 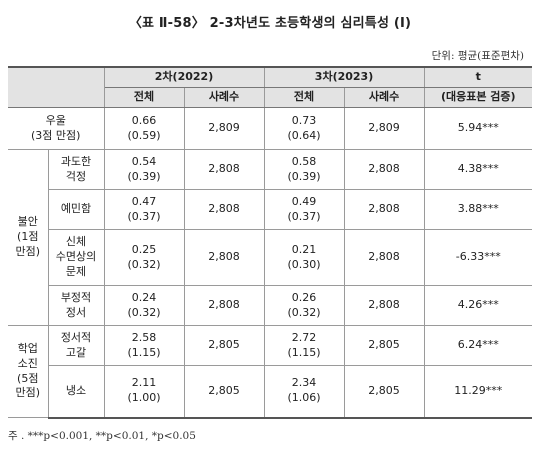 What do you see at coordinates (144, 176) in the screenshot?
I see `w2-sd: (0.39)` at bounding box center [144, 176].